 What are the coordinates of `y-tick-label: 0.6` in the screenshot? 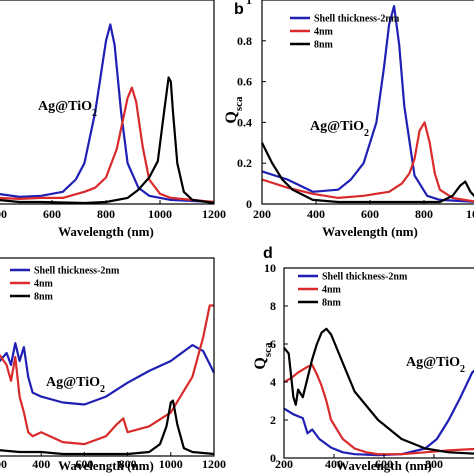 It's located at (244, 82).